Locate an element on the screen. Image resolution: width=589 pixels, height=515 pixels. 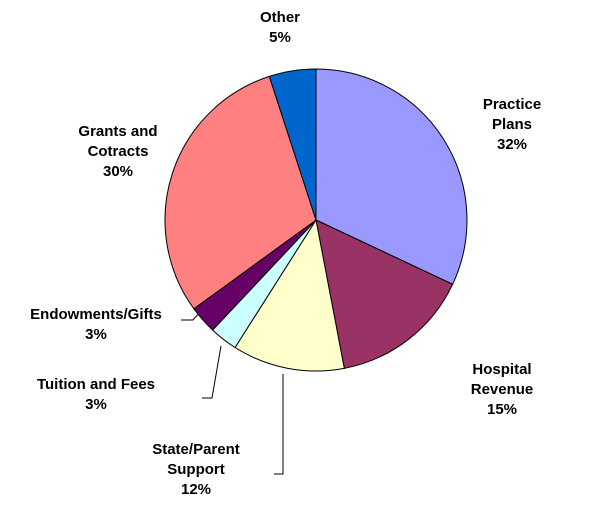
slice-label: Grants and Cotracts 30% is located at coordinates (118, 152).